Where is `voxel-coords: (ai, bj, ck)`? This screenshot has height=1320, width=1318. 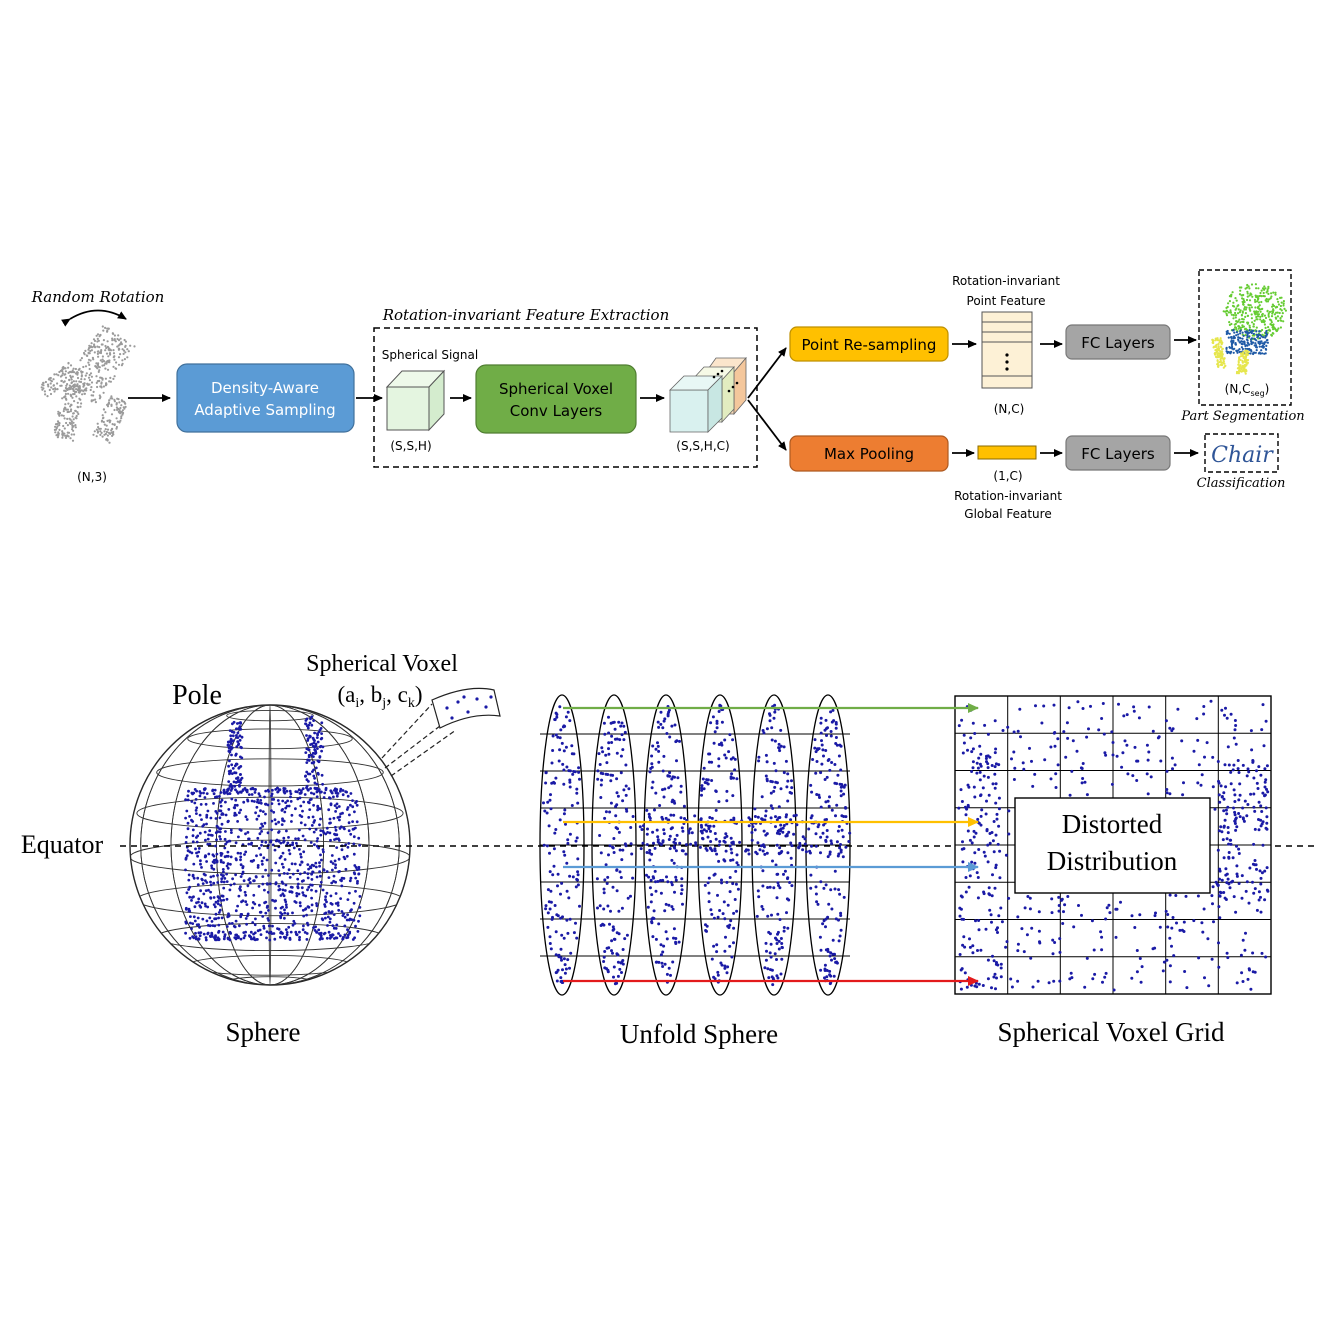
voxel-coords: (ai, bj, ck) is located at coordinates (379, 696).